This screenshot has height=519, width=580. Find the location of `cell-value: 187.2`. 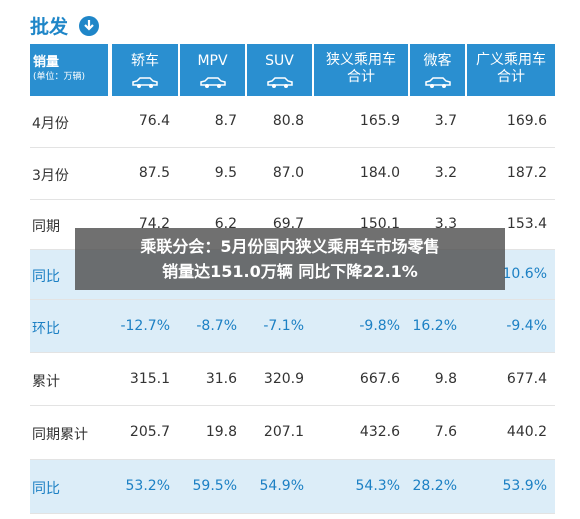

cell-value: 187.2 is located at coordinates (526, 173).